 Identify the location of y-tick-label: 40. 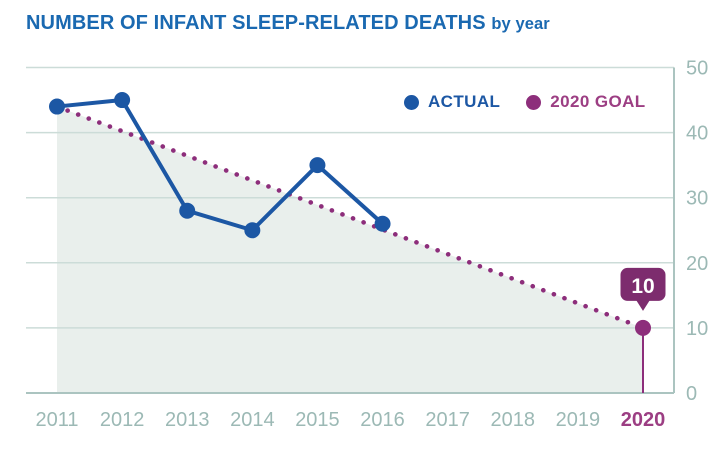
(697, 134).